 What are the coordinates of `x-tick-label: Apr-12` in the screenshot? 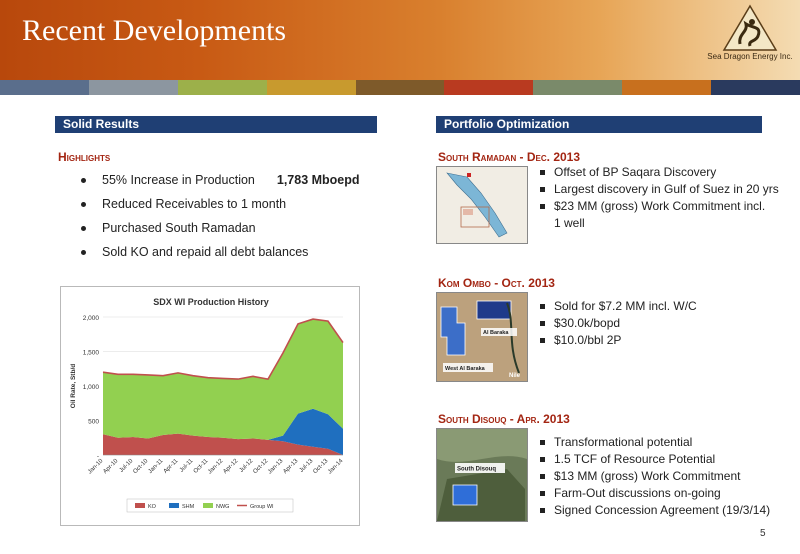 It's located at (230, 466).